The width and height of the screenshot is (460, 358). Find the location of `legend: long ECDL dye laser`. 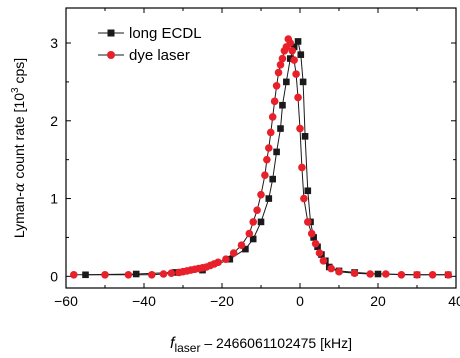

legend: long ECDL dye laser is located at coordinates (150, 44).